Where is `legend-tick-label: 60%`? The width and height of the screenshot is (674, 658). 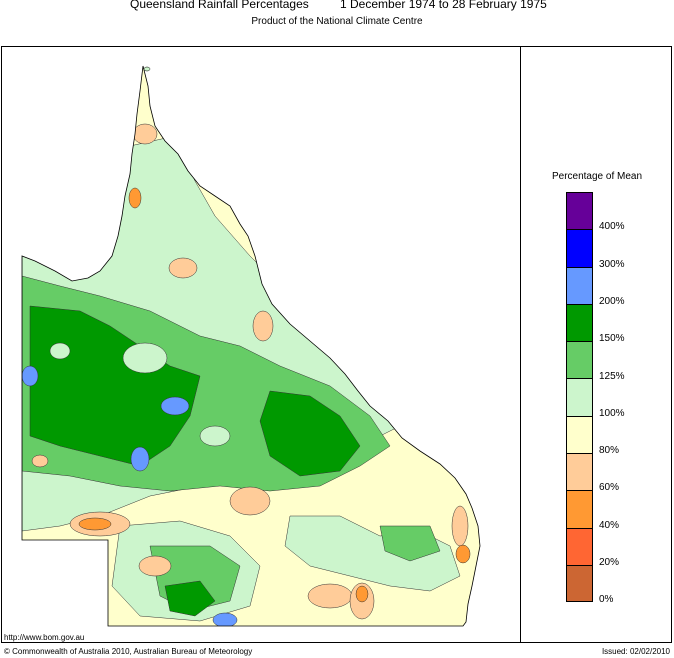
legend-tick-label: 60% is located at coordinates (609, 488).